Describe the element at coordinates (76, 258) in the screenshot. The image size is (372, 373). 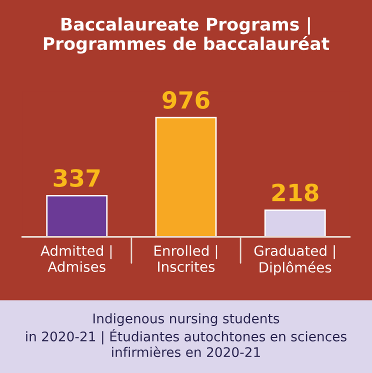
I see `x-tick-label: Admitted | Admises` at that location.